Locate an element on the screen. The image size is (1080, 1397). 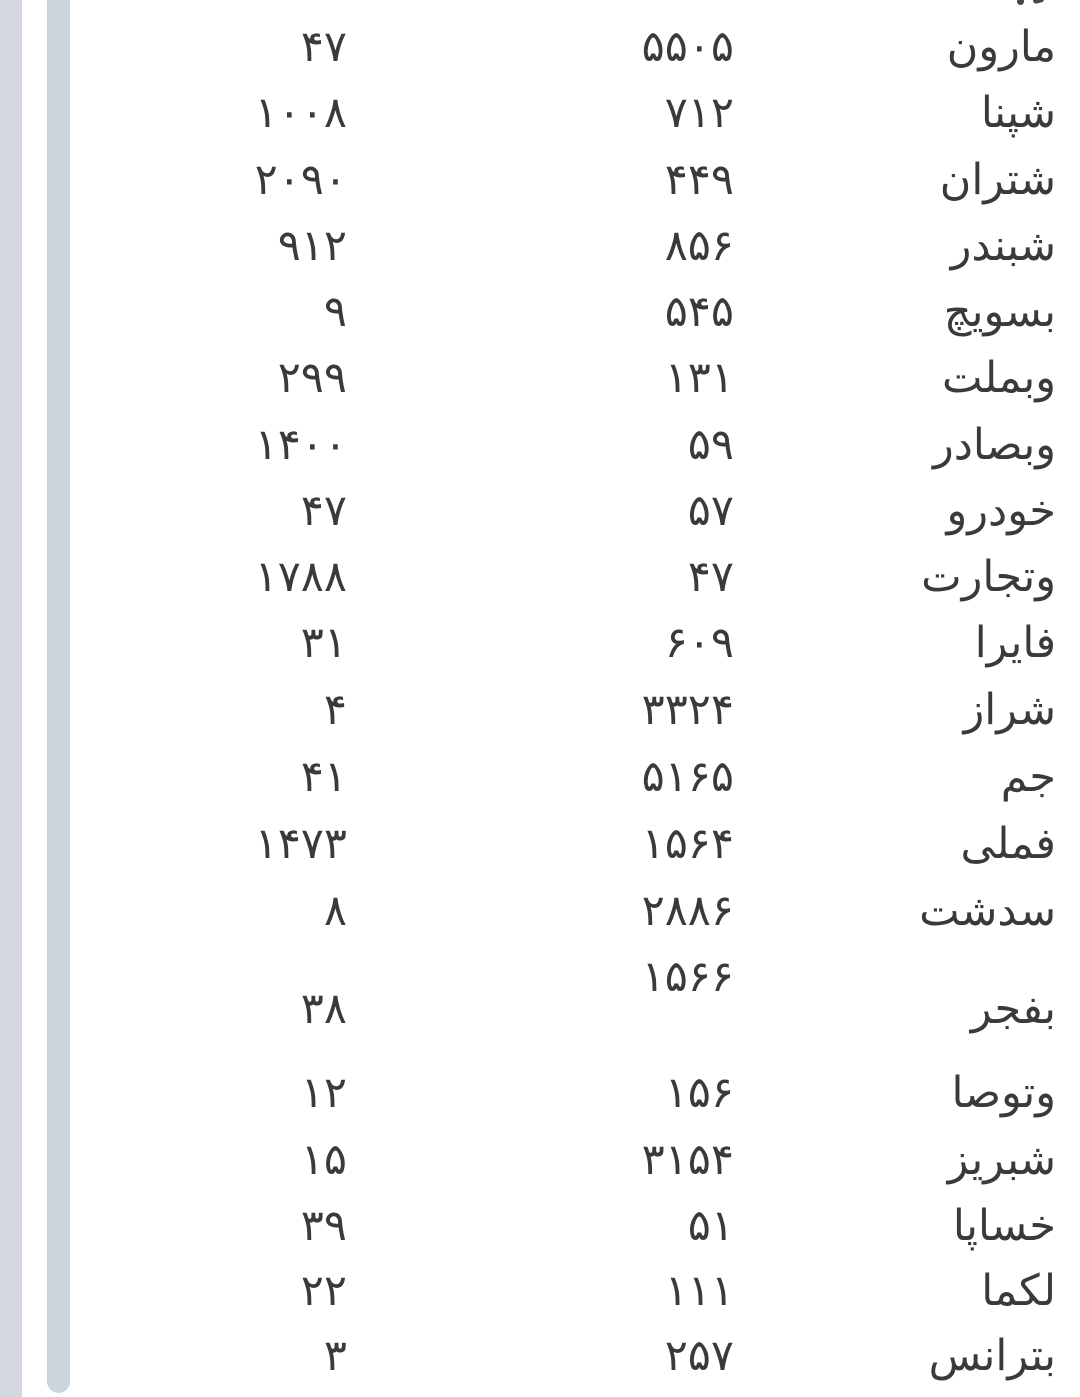
ticker-name: مارون is located at coordinates (1001, 47).